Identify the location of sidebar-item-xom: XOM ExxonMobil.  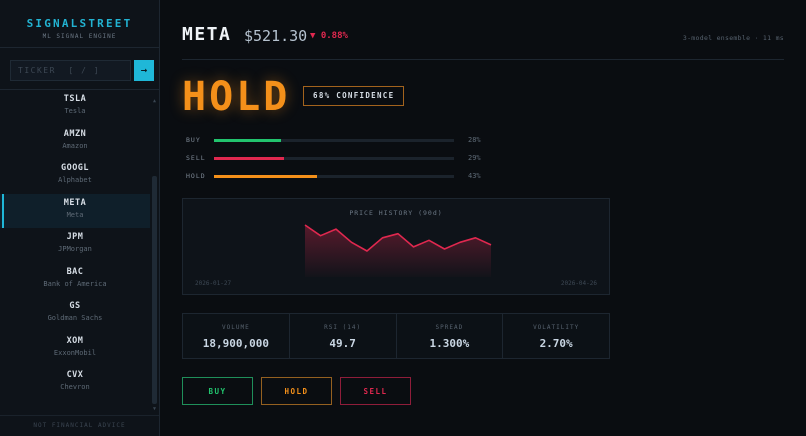
(75, 349).